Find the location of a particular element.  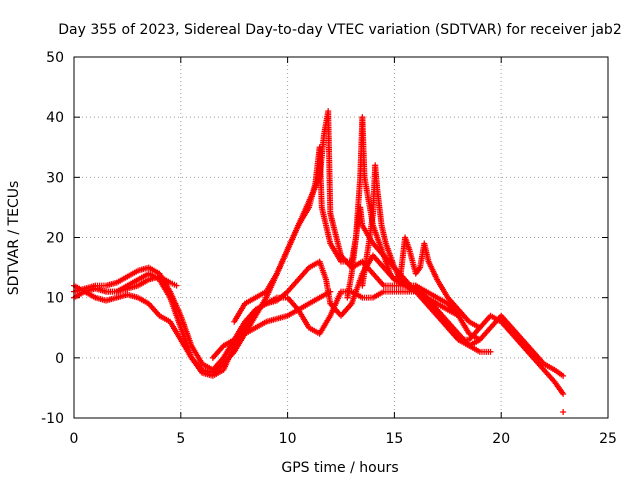

y-tick-label: 50 is located at coordinates (55, 58).